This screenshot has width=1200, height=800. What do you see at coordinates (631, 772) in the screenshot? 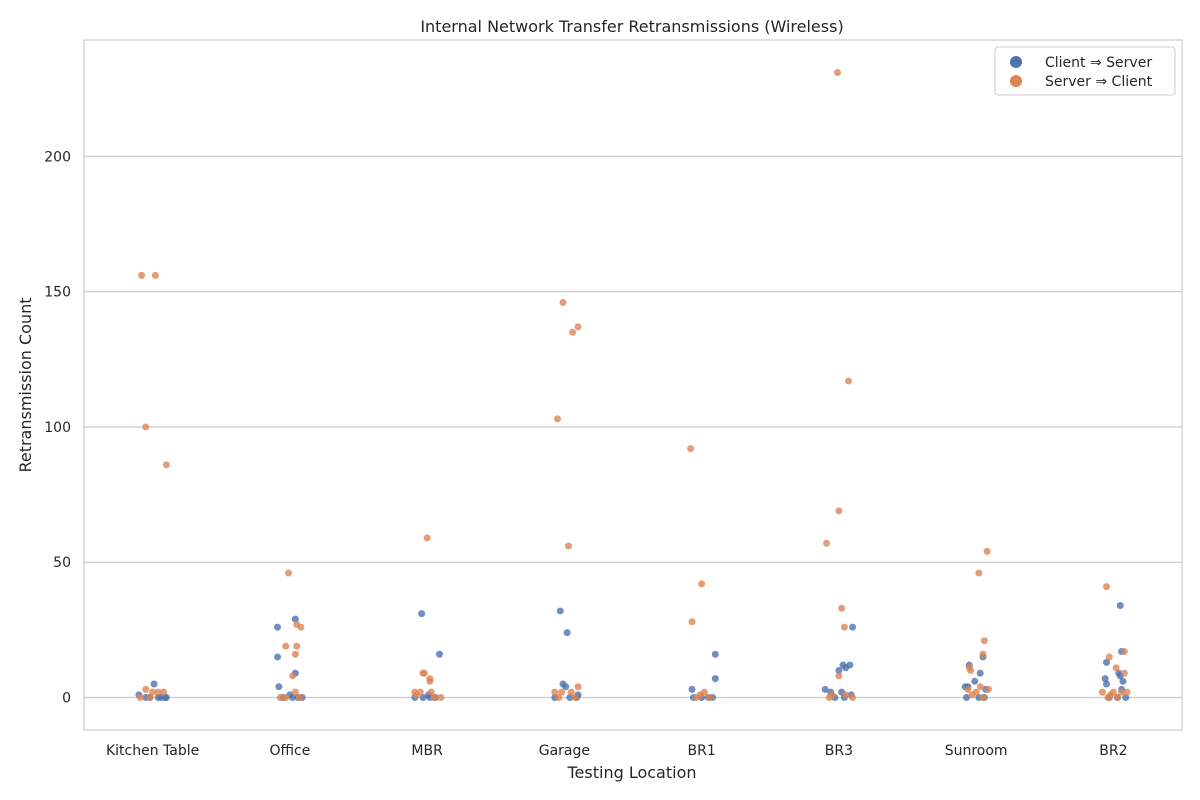
I see `x-axis-title: Testing Location` at bounding box center [631, 772].